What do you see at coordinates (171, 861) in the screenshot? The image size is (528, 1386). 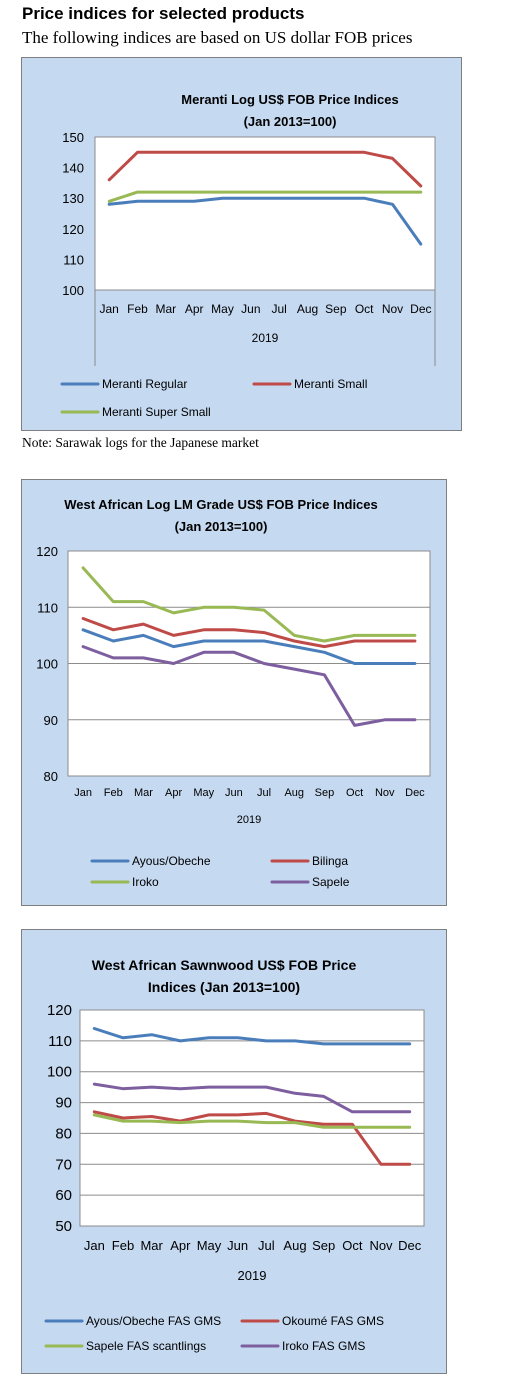 I see `legend-label: Ayous/Obeche` at bounding box center [171, 861].